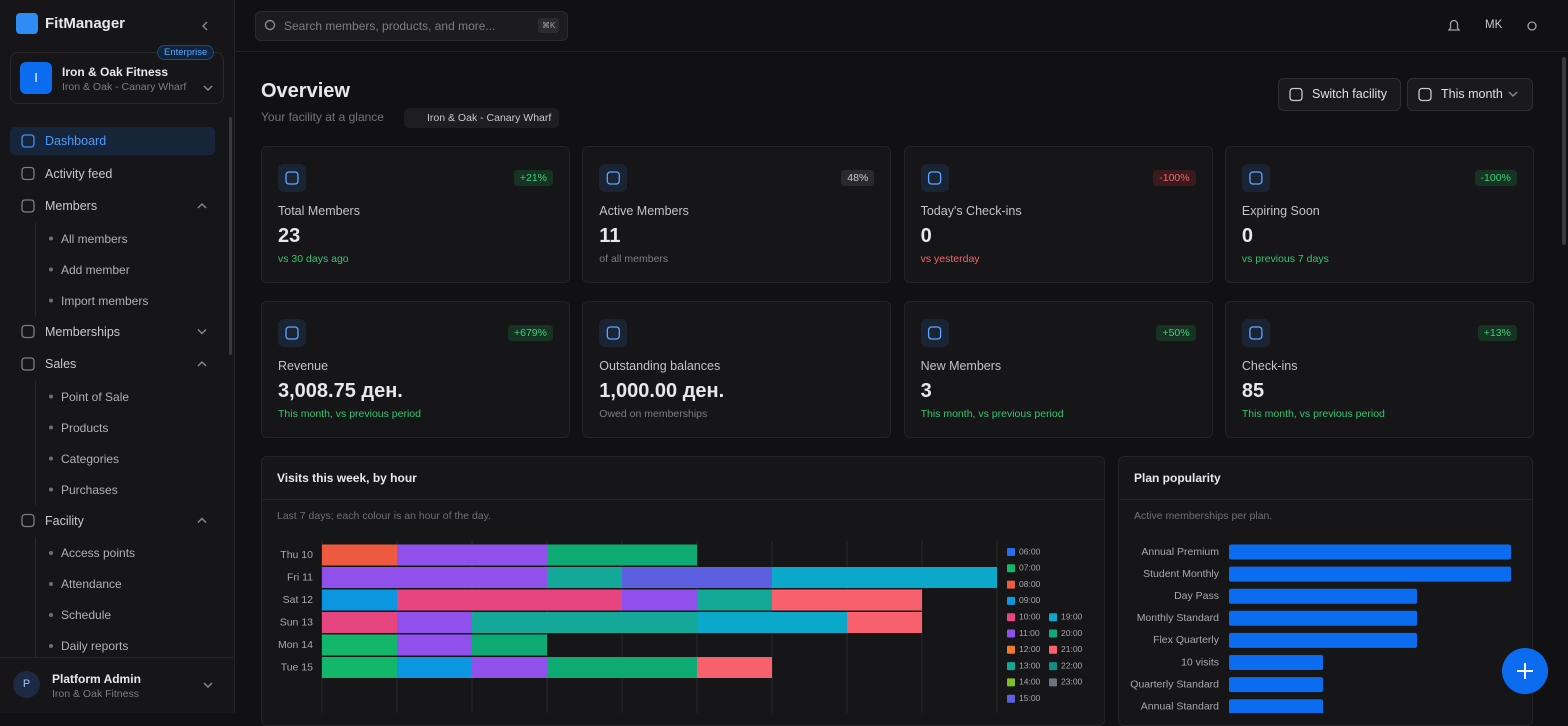 This screenshot has height=726, width=1568. I want to click on legend-label: 23:00, so click(1072, 682).